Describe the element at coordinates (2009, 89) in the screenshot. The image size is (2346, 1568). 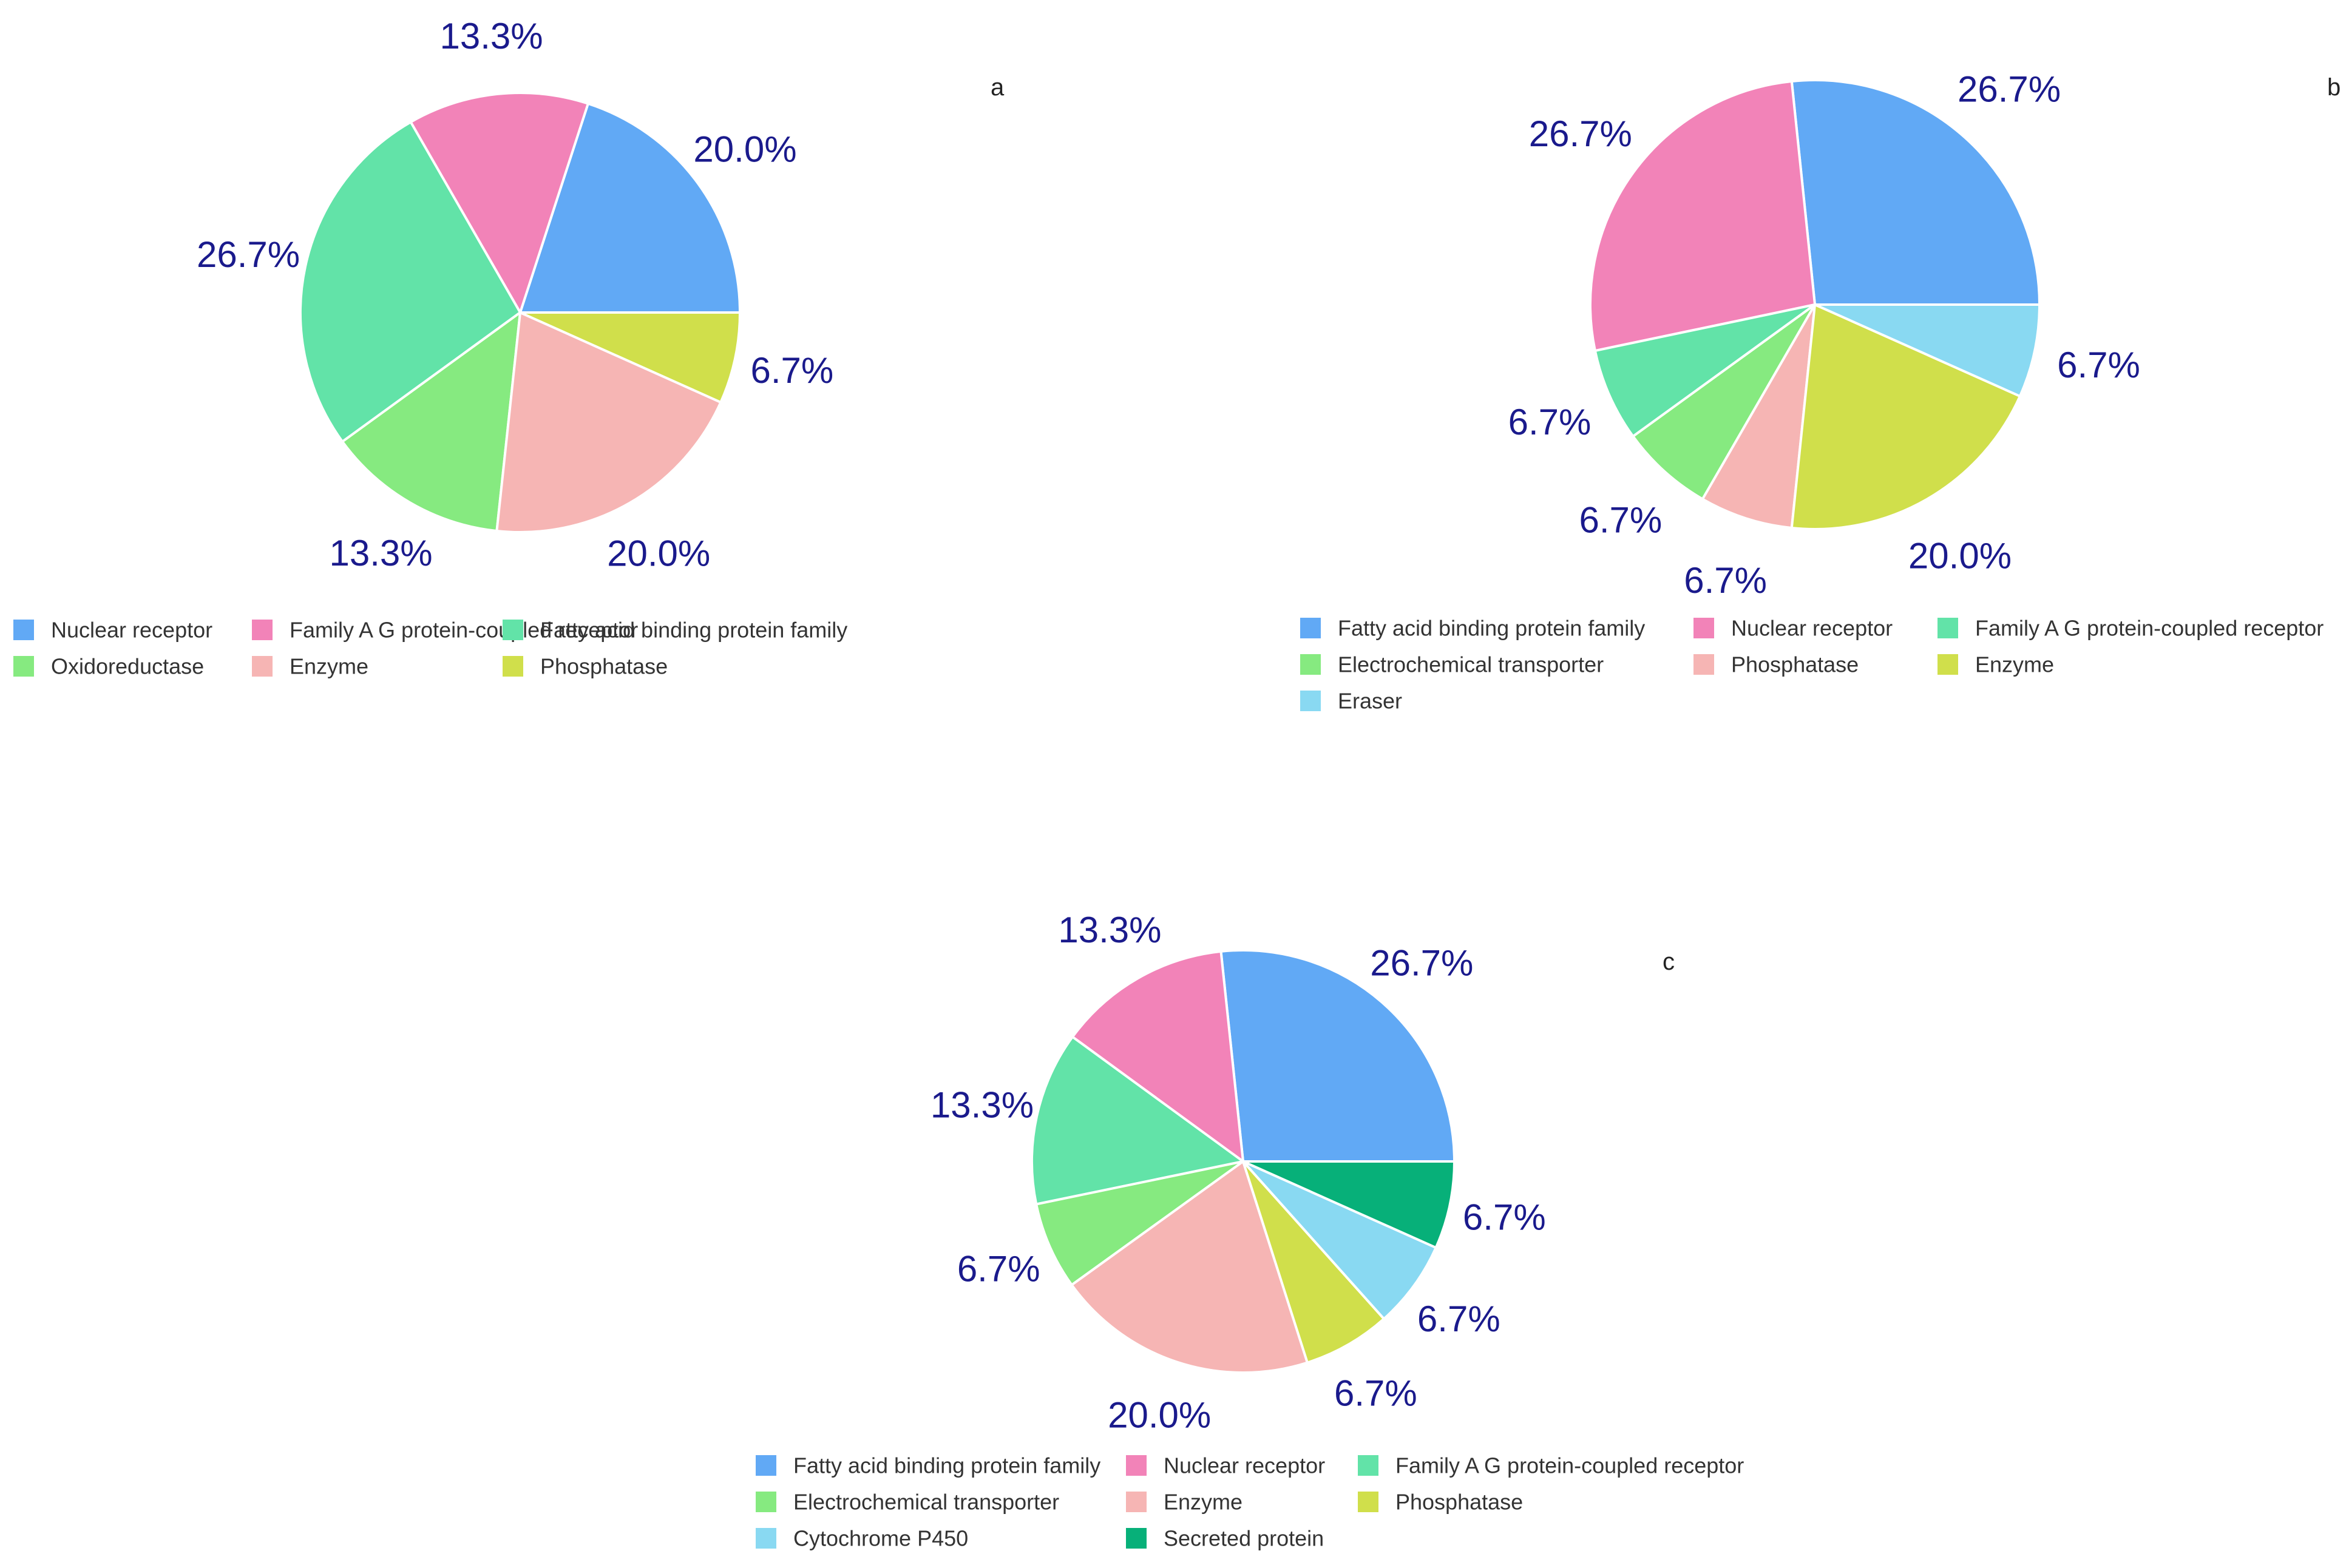
I see `pie-b-data-label-fatty-acid-binding-protein-family: 26.7%` at that location.